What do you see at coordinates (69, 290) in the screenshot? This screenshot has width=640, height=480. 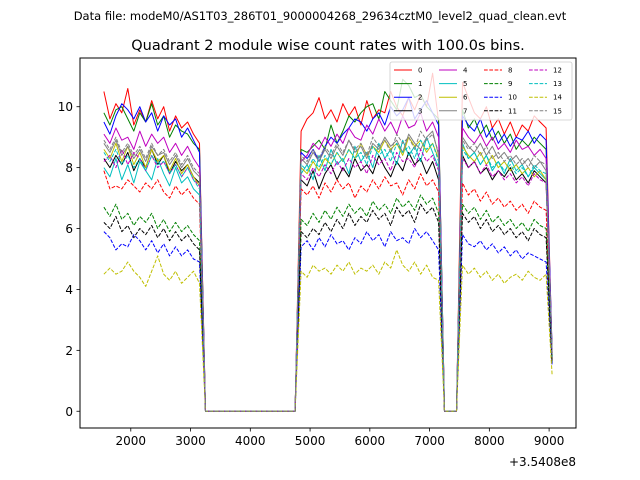 I see `y-tick-label: 4` at bounding box center [69, 290].